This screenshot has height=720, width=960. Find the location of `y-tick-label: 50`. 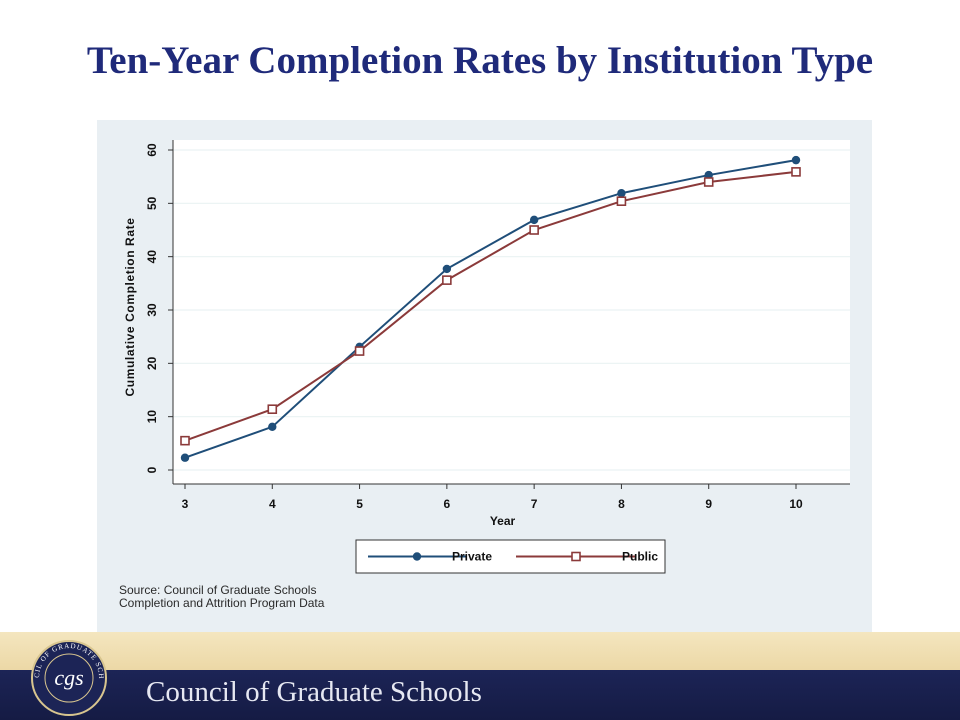

y-tick-label: 50 is located at coordinates (152, 203).